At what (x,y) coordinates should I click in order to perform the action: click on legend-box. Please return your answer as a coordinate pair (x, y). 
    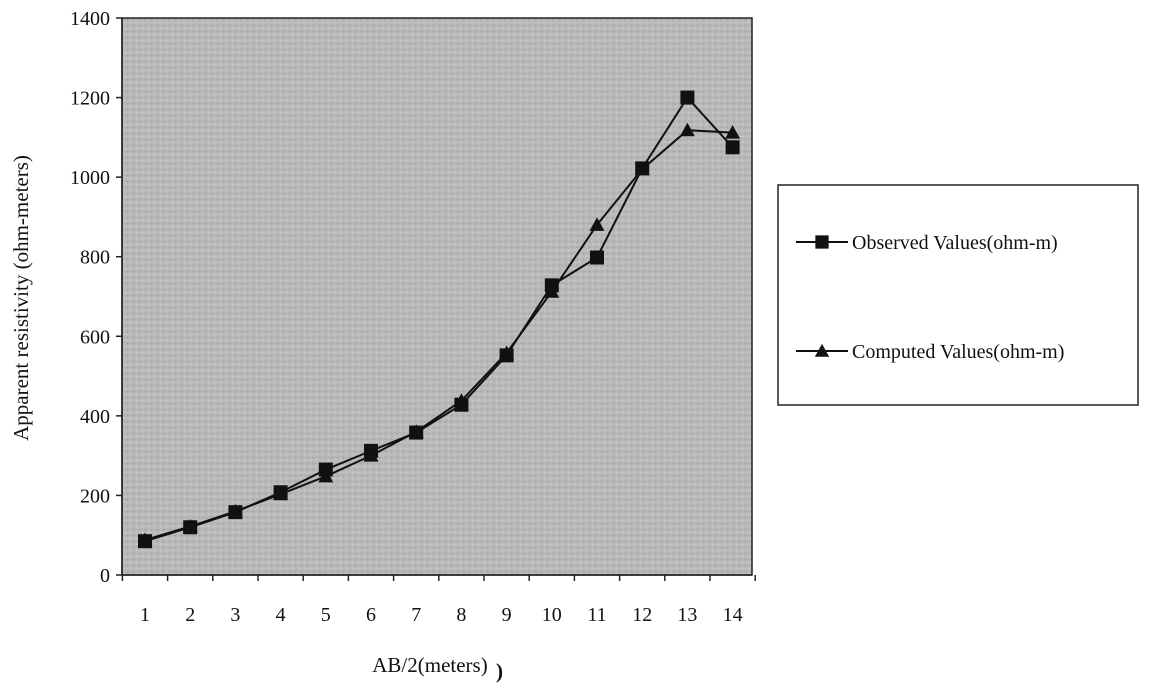
    Looking at the image, I should click on (958, 295).